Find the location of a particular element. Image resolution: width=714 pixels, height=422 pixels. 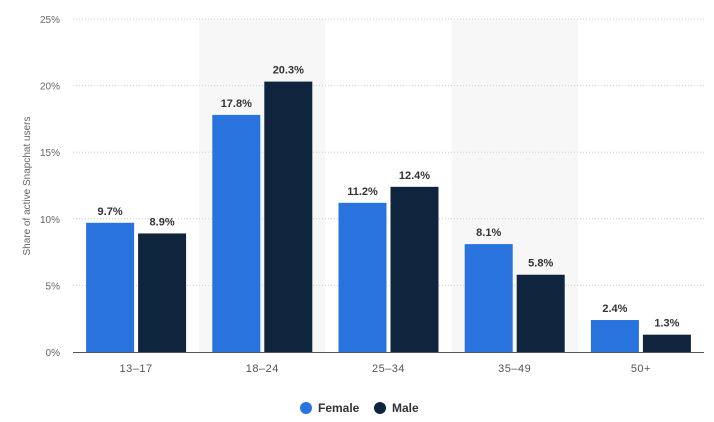

legend-swatch-female is located at coordinates (306, 408).